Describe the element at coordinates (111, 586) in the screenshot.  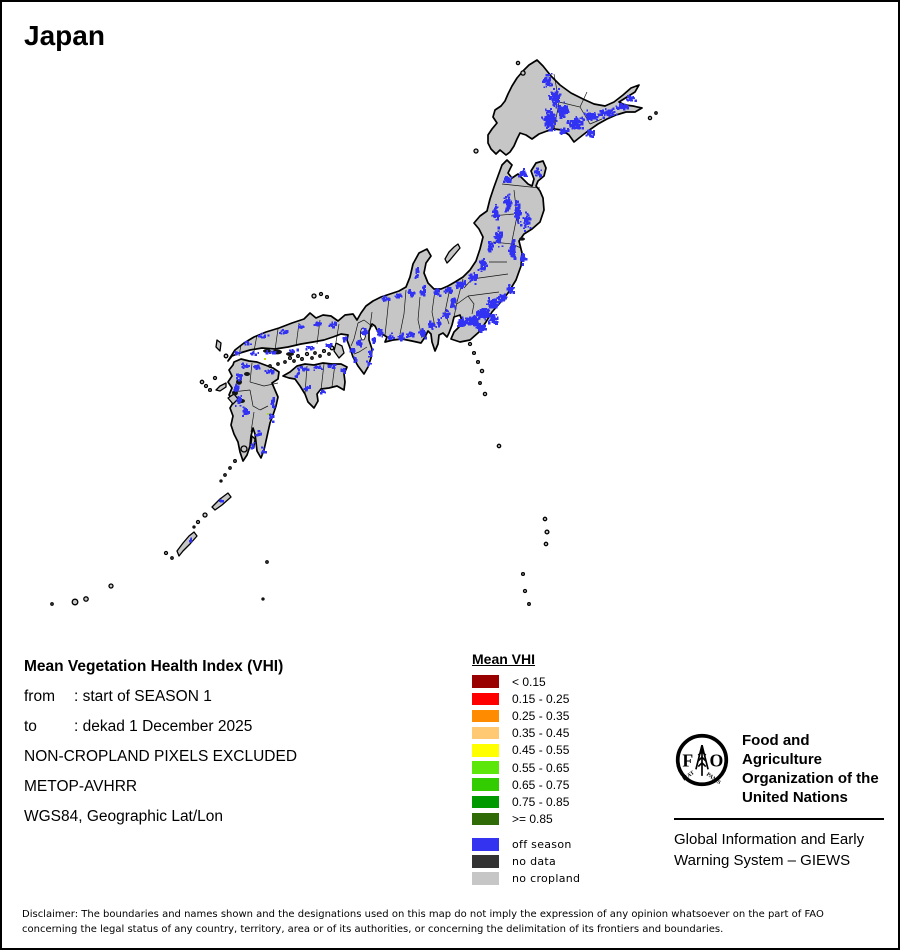
I see `island-miyako` at that location.